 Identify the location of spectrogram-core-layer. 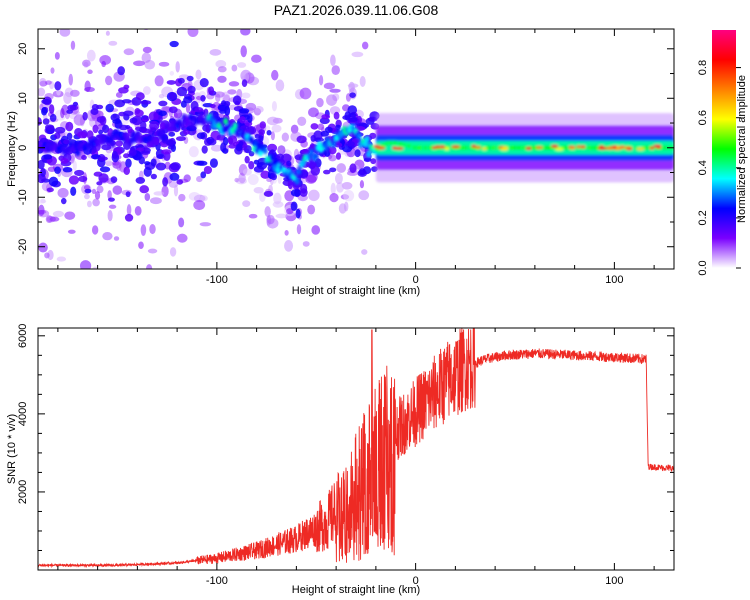
(356, 148).